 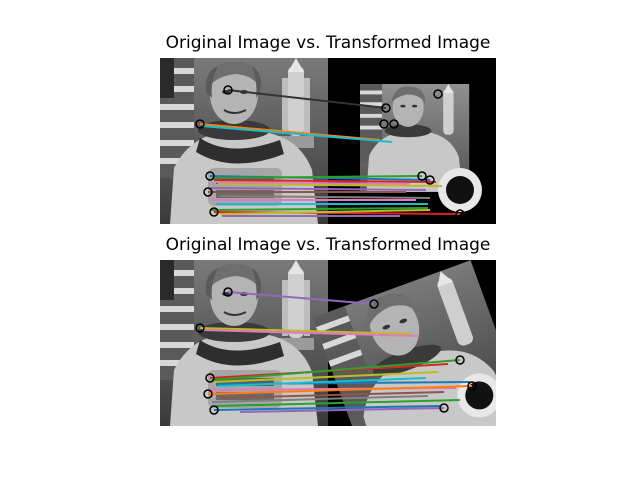 What do you see at coordinates (404, 343) in the screenshot?
I see `transformed-image` at bounding box center [404, 343].